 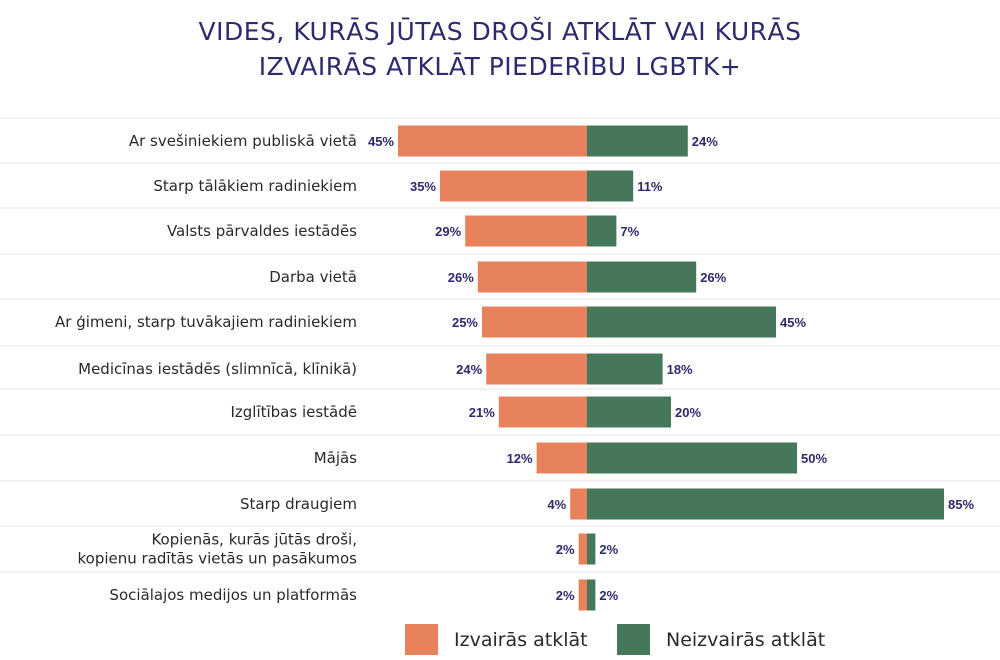 What do you see at coordinates (293, 412) in the screenshot?
I see `category-label: Izglītības iestādē` at bounding box center [293, 412].